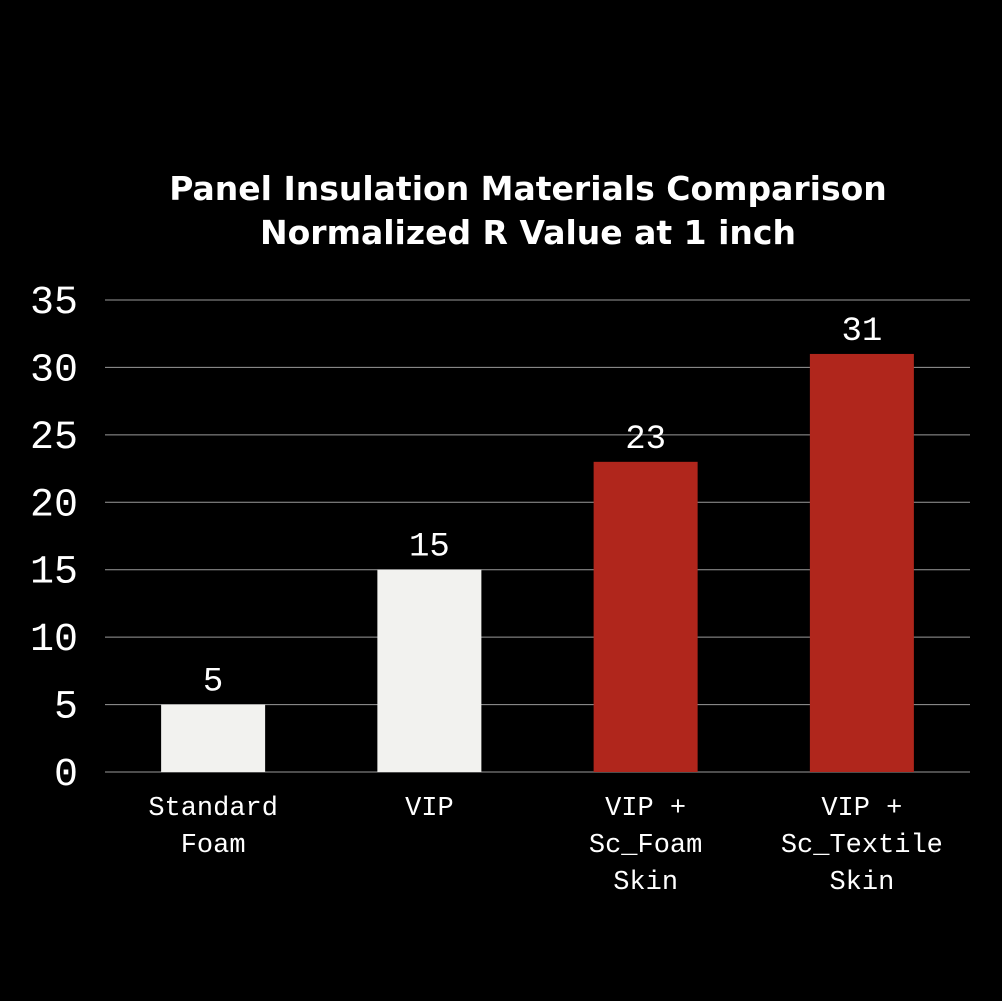 The height and width of the screenshot is (1001, 1002). Describe the element at coordinates (54, 438) in the screenshot. I see `y-tick-label: 25` at that location.